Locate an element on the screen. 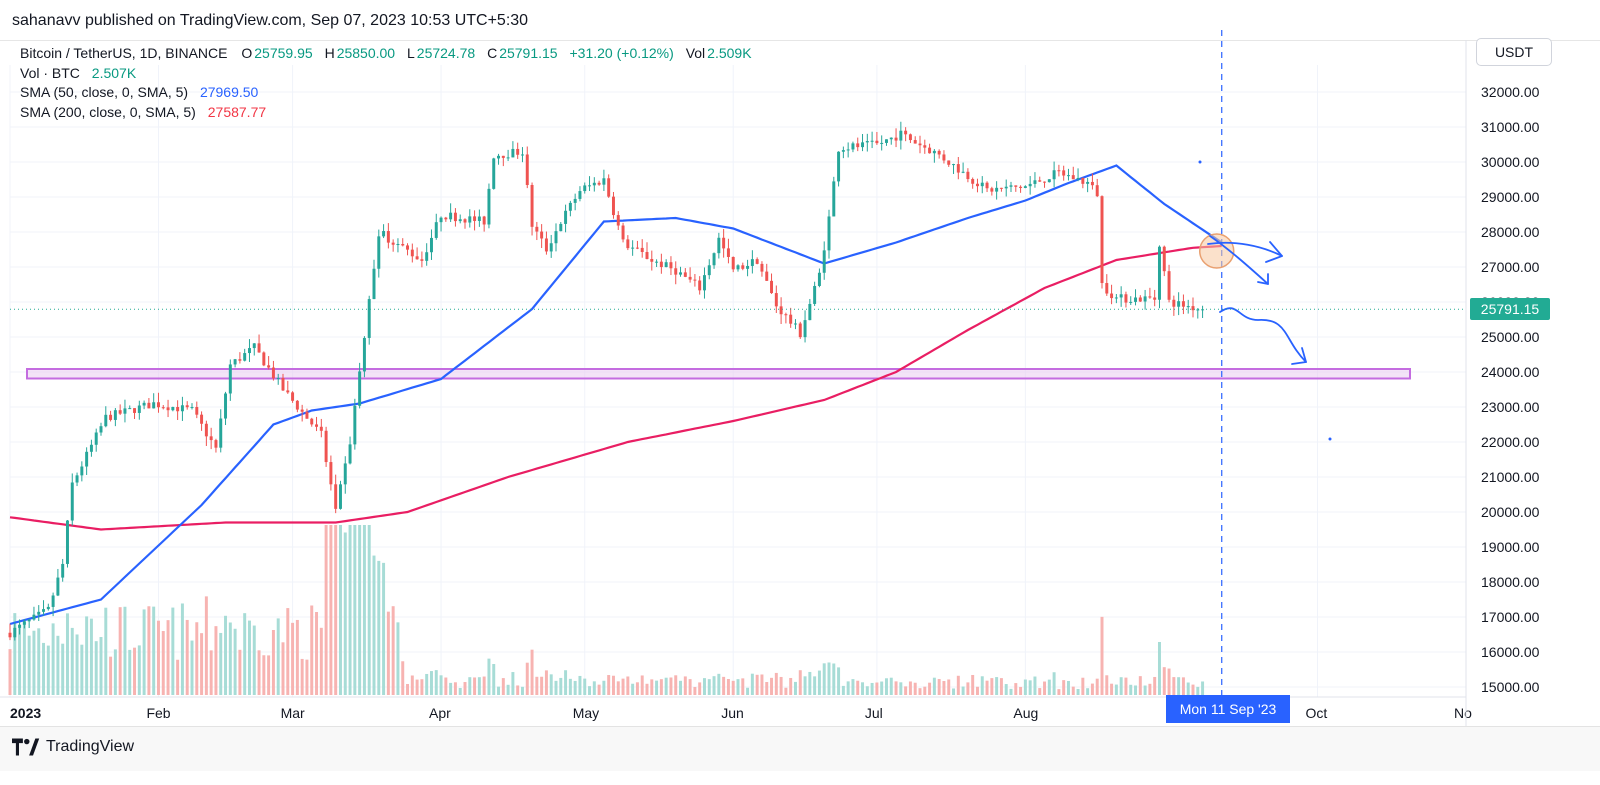 The height and width of the screenshot is (785, 1600). crosshair-date-label: Mon 11 Sep '23 is located at coordinates (1228, 709).